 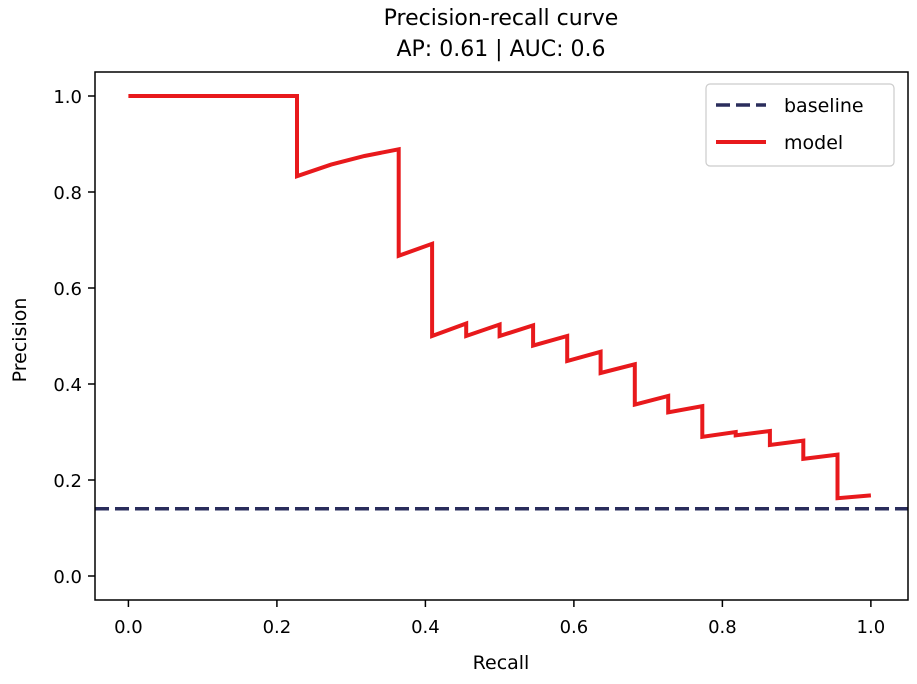 I want to click on x-tick-label: 0.0, so click(x=128, y=627).